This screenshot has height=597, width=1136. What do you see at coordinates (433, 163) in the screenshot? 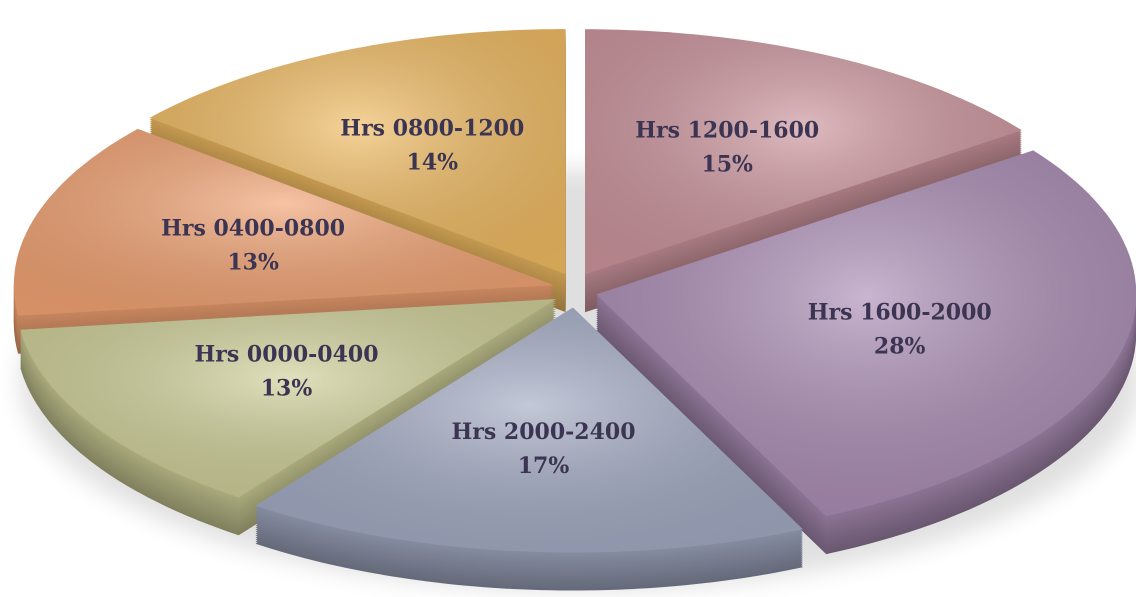
I see `value-label: 14%` at bounding box center [433, 163].